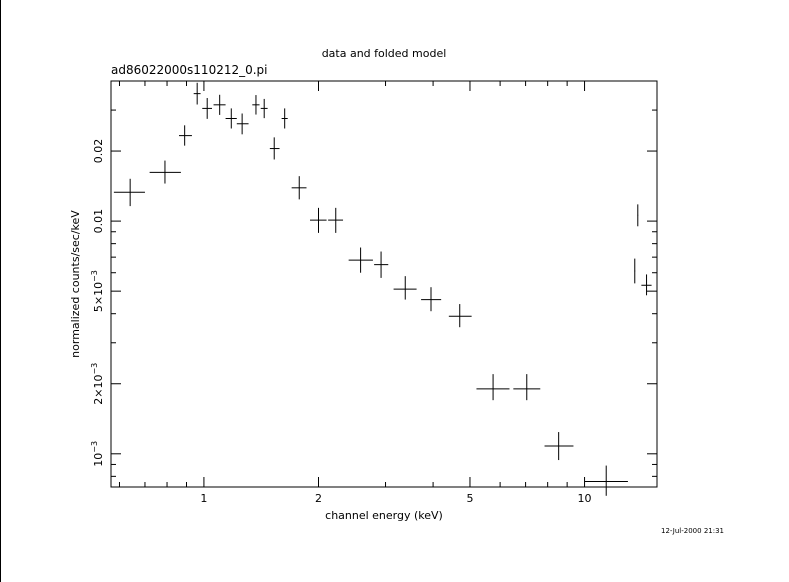 The width and height of the screenshot is (789, 582). I want to click on x-axis-label: channel energy (keV), so click(384, 515).